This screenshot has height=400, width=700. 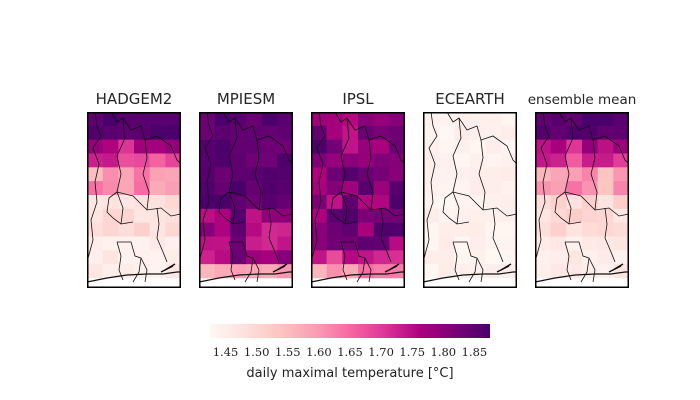 I want to click on map-ensemble-mean, so click(x=582, y=200).